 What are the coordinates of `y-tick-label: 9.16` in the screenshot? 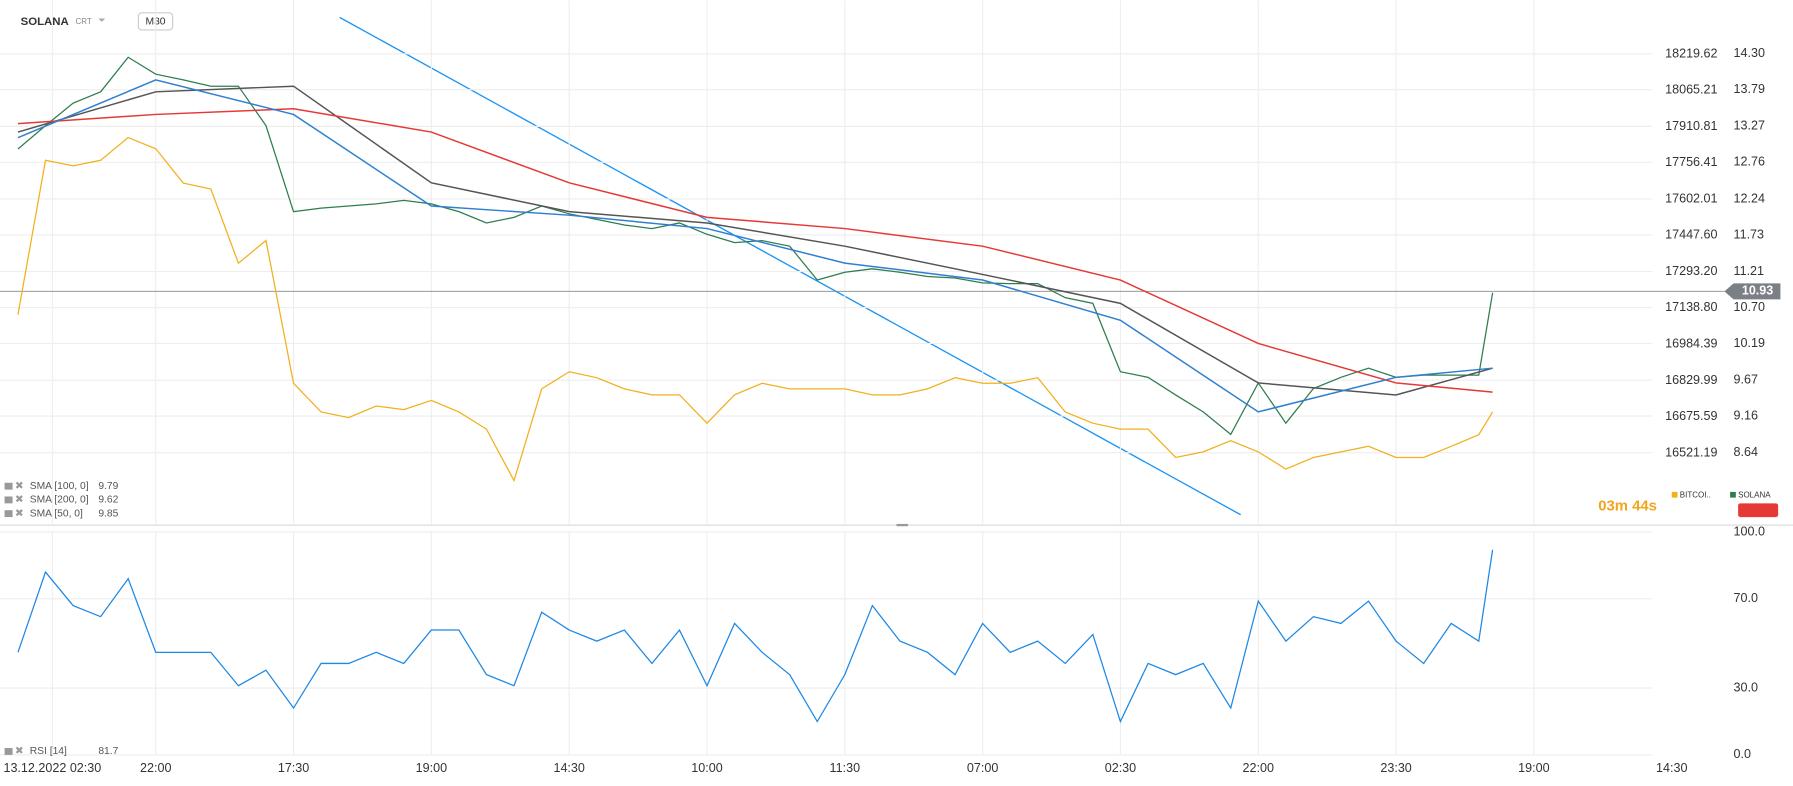 It's located at (1746, 415).